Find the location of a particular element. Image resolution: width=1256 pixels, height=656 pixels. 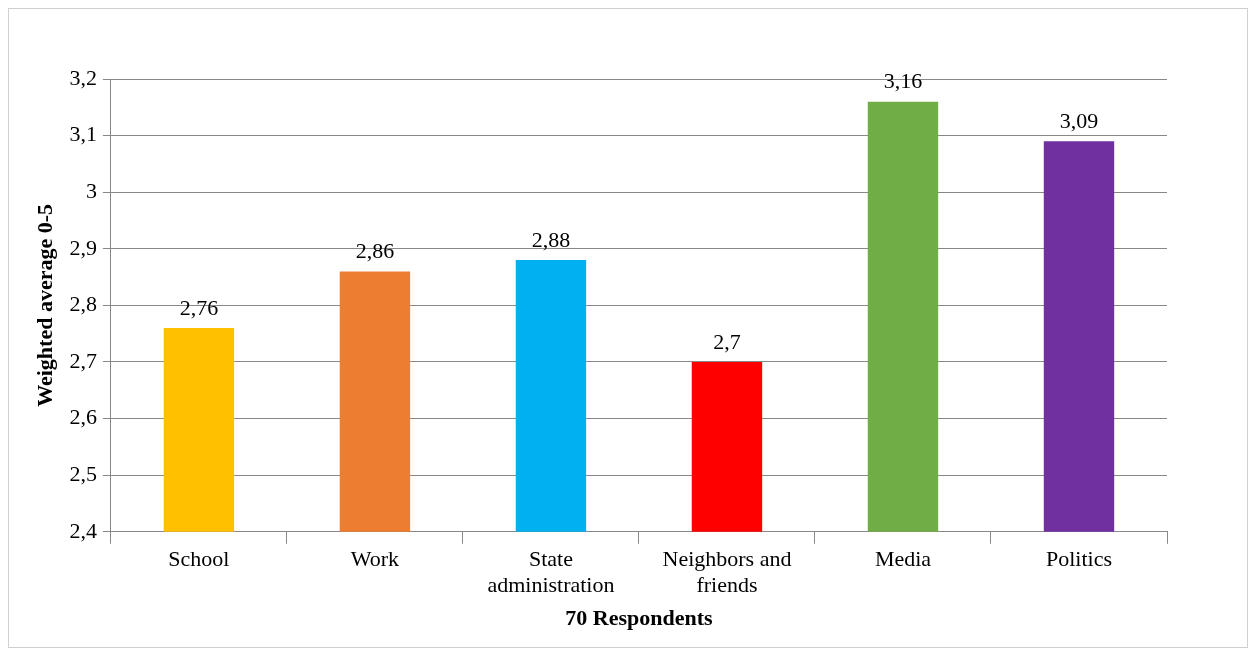

x-tick-label: Neighbors and friends is located at coordinates (727, 571).